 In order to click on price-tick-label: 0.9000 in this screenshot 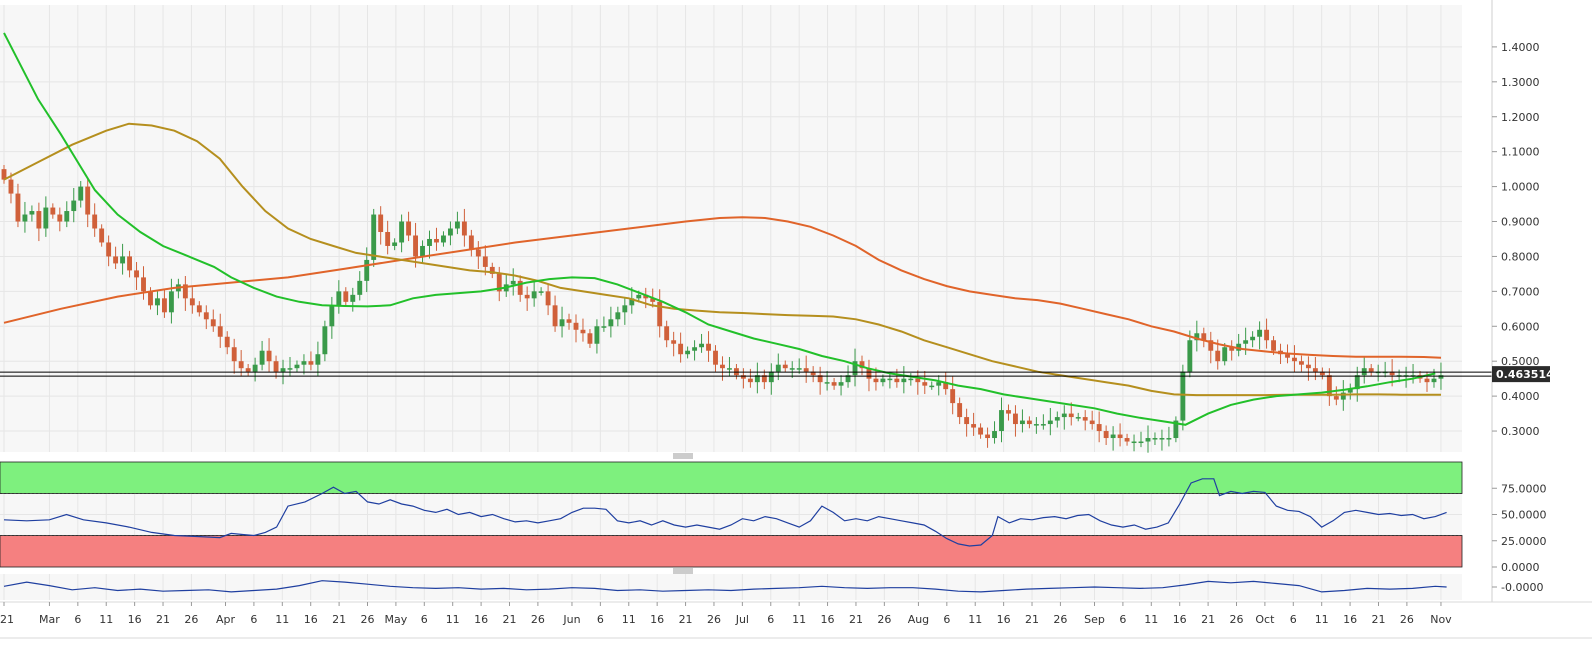, I will do `click(1520, 222)`.